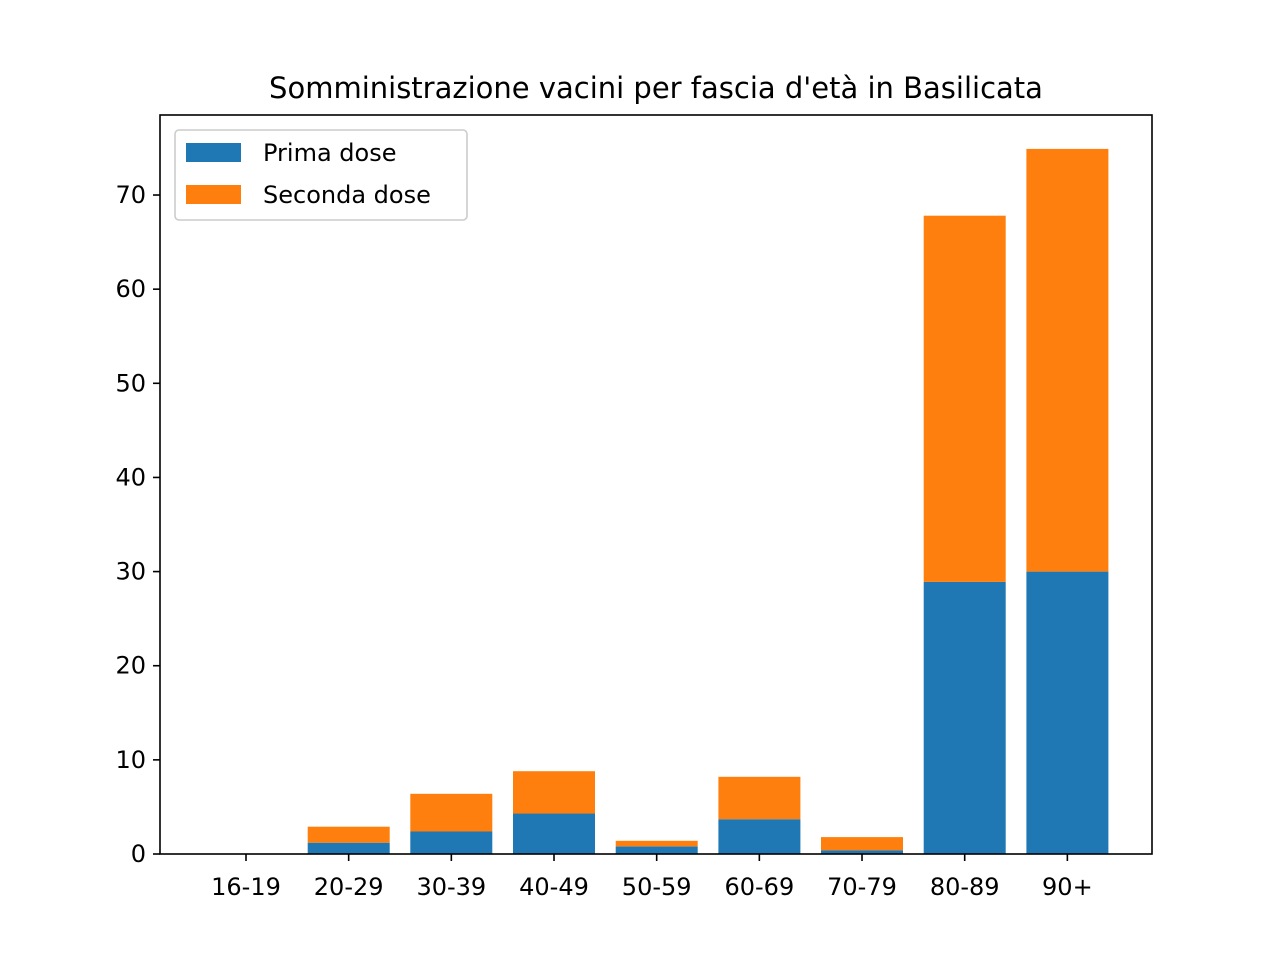 This screenshot has width=1280, height=960. Describe the element at coordinates (130, 477) in the screenshot. I see `y-tick-label-40: 40` at that location.